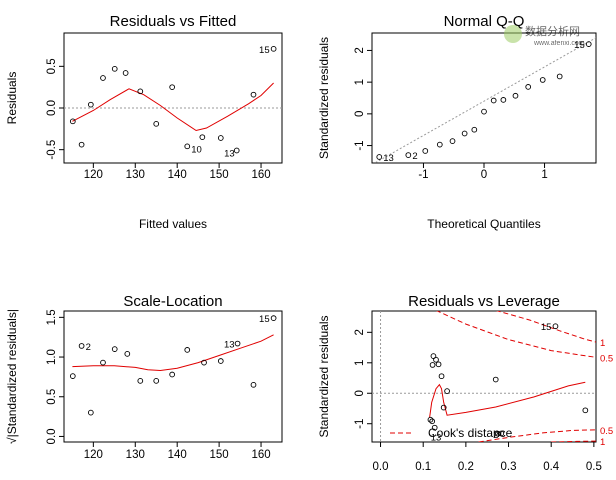 The height and width of the screenshot is (480, 616). What do you see at coordinates (423, 467) in the screenshot?
I see `x-tick-label: 0.1` at bounding box center [423, 467].